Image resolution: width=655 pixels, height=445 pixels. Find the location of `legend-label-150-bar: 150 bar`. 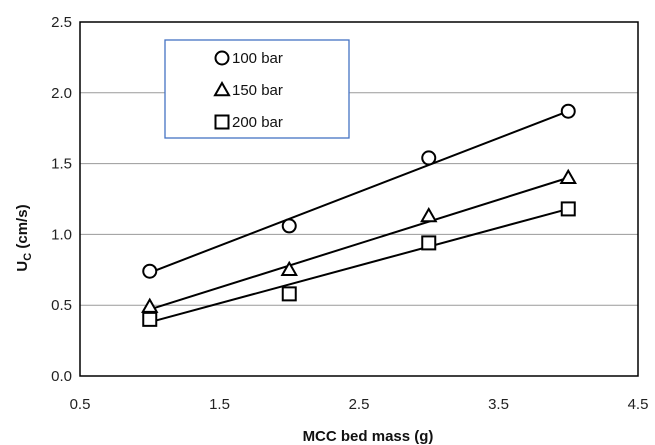

legend-label-150-bar: 150 bar is located at coordinates (257, 90).